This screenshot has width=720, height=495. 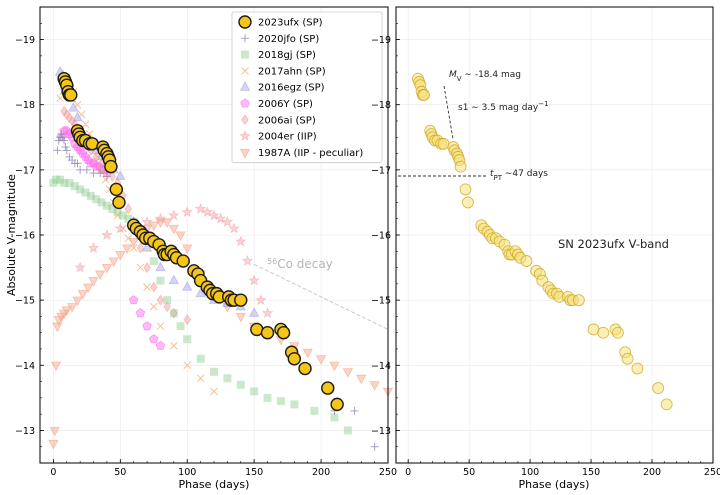 I want to click on legend-entry-1987a-iip-peculiar: 1987A (IIP - peculiar), so click(x=301, y=153).